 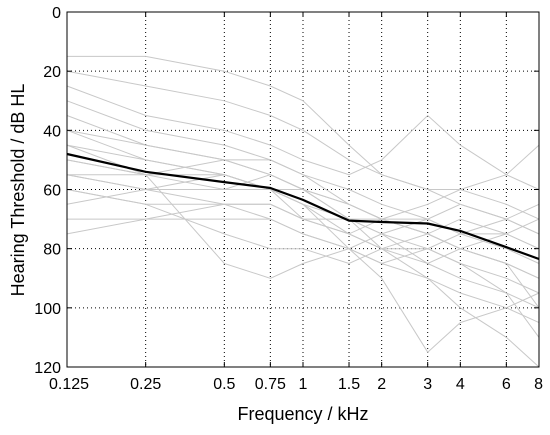 What do you see at coordinates (47, 368) in the screenshot?
I see `y-tick-label: 120` at bounding box center [47, 368].